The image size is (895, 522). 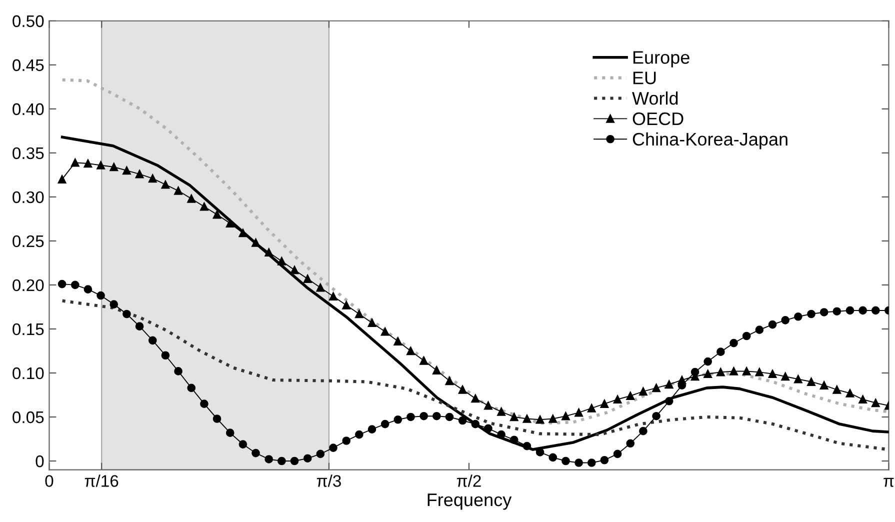 I want to click on x-tick-label: π, so click(x=889, y=482).